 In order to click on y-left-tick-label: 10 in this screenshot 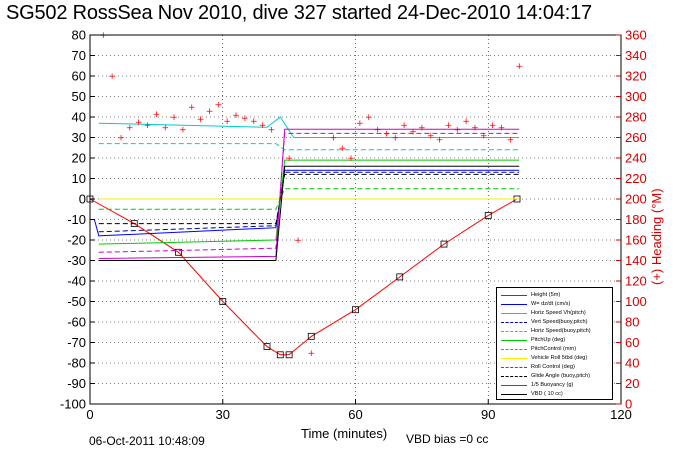, I will do `click(79, 178)`.